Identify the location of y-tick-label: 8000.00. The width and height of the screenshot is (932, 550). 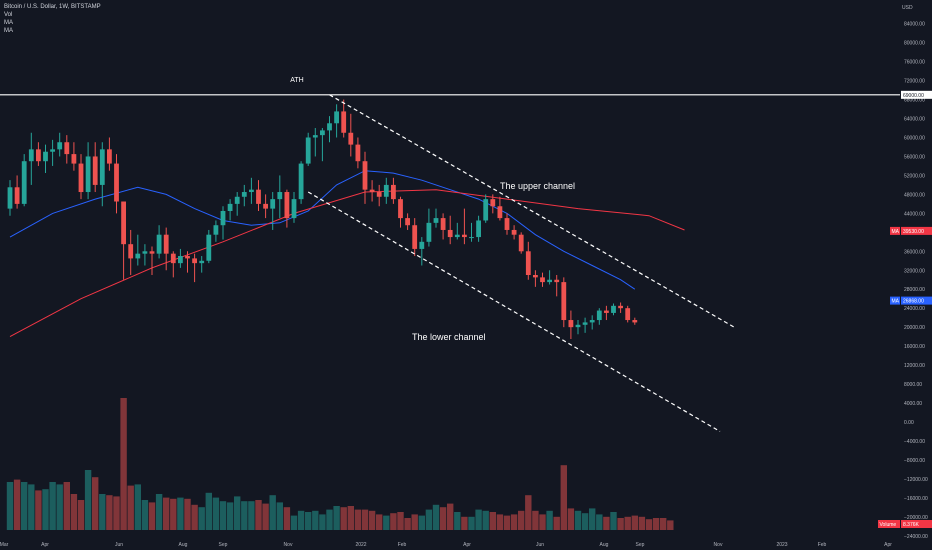
(913, 385).